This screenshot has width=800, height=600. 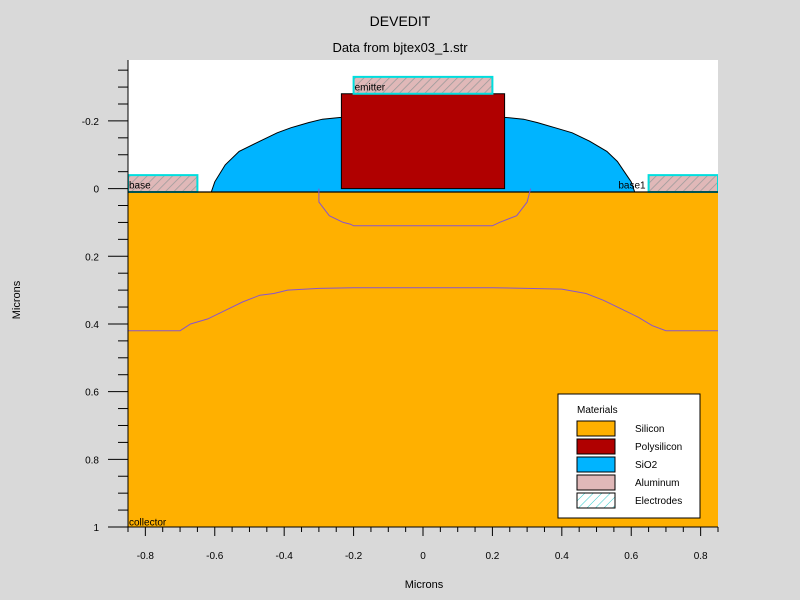 What do you see at coordinates (596, 446) in the screenshot?
I see `legend-swatch-polysilicon` at bounding box center [596, 446].